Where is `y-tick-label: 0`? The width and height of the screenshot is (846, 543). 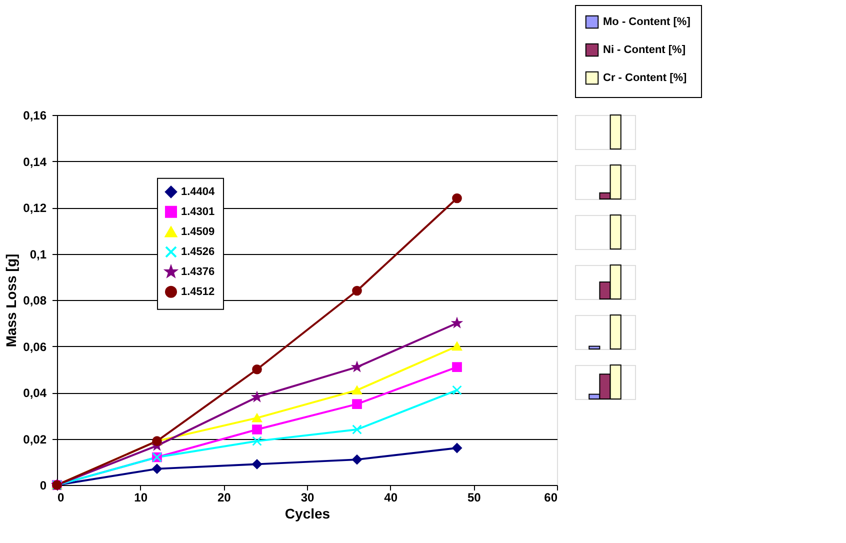
y-tick-label: 0 is located at coordinates (43, 485).